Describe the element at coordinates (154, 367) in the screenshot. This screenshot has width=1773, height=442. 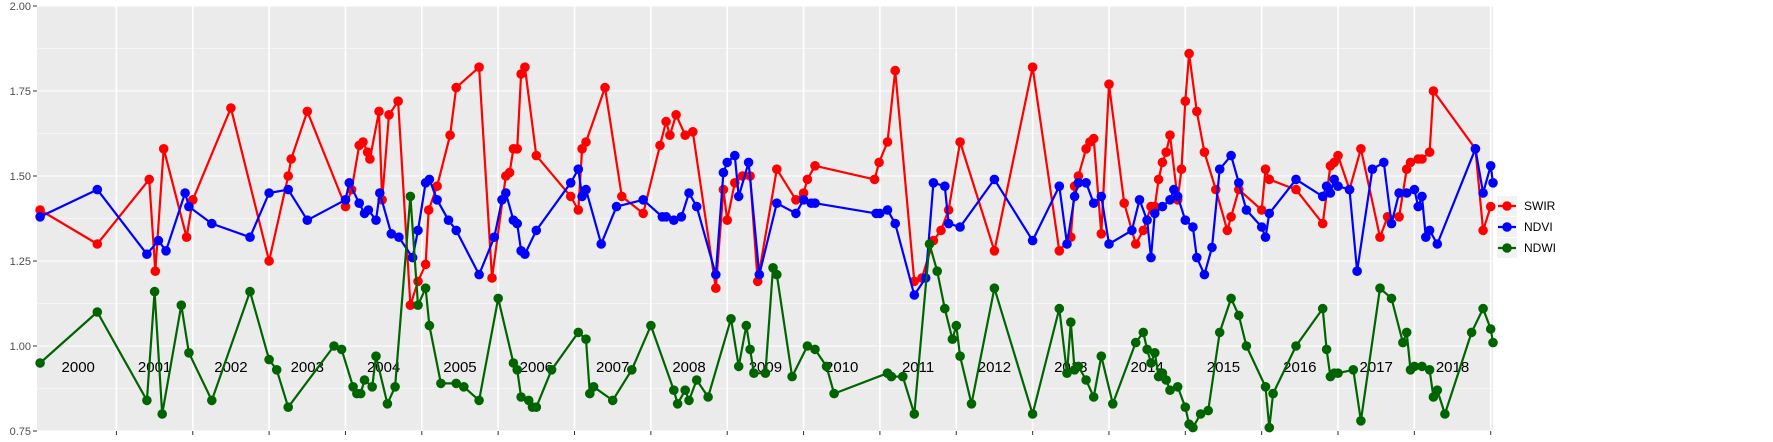
I see `year-label: 2001` at that location.